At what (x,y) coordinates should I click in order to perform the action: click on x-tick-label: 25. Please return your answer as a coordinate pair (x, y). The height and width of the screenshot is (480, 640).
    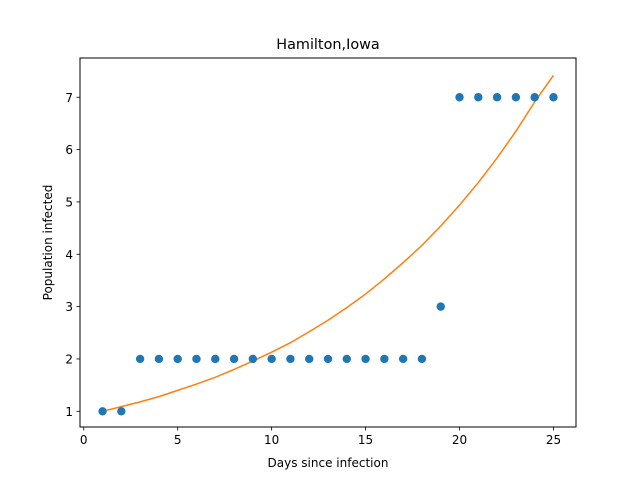
    Looking at the image, I should click on (553, 440).